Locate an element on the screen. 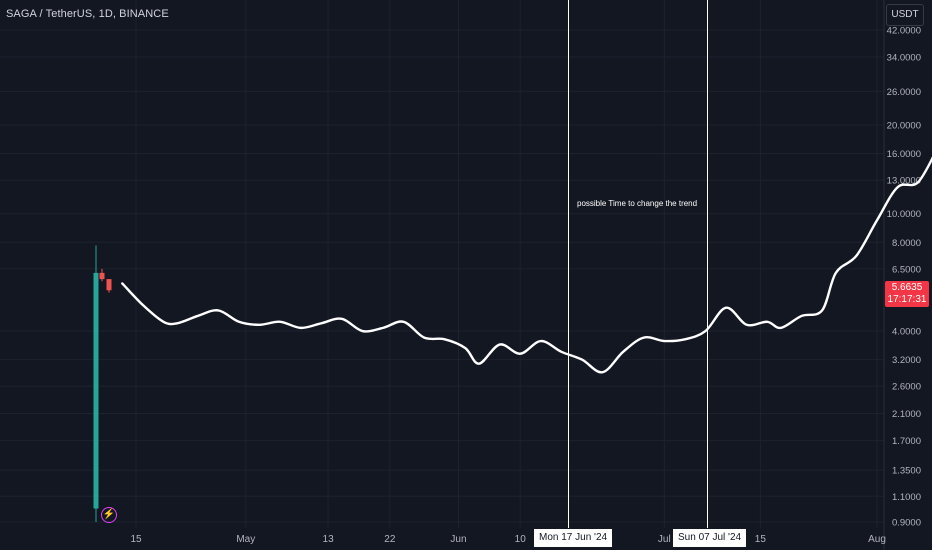  last-price-badge: 5.6635 17:17:31 is located at coordinates (907, 294).